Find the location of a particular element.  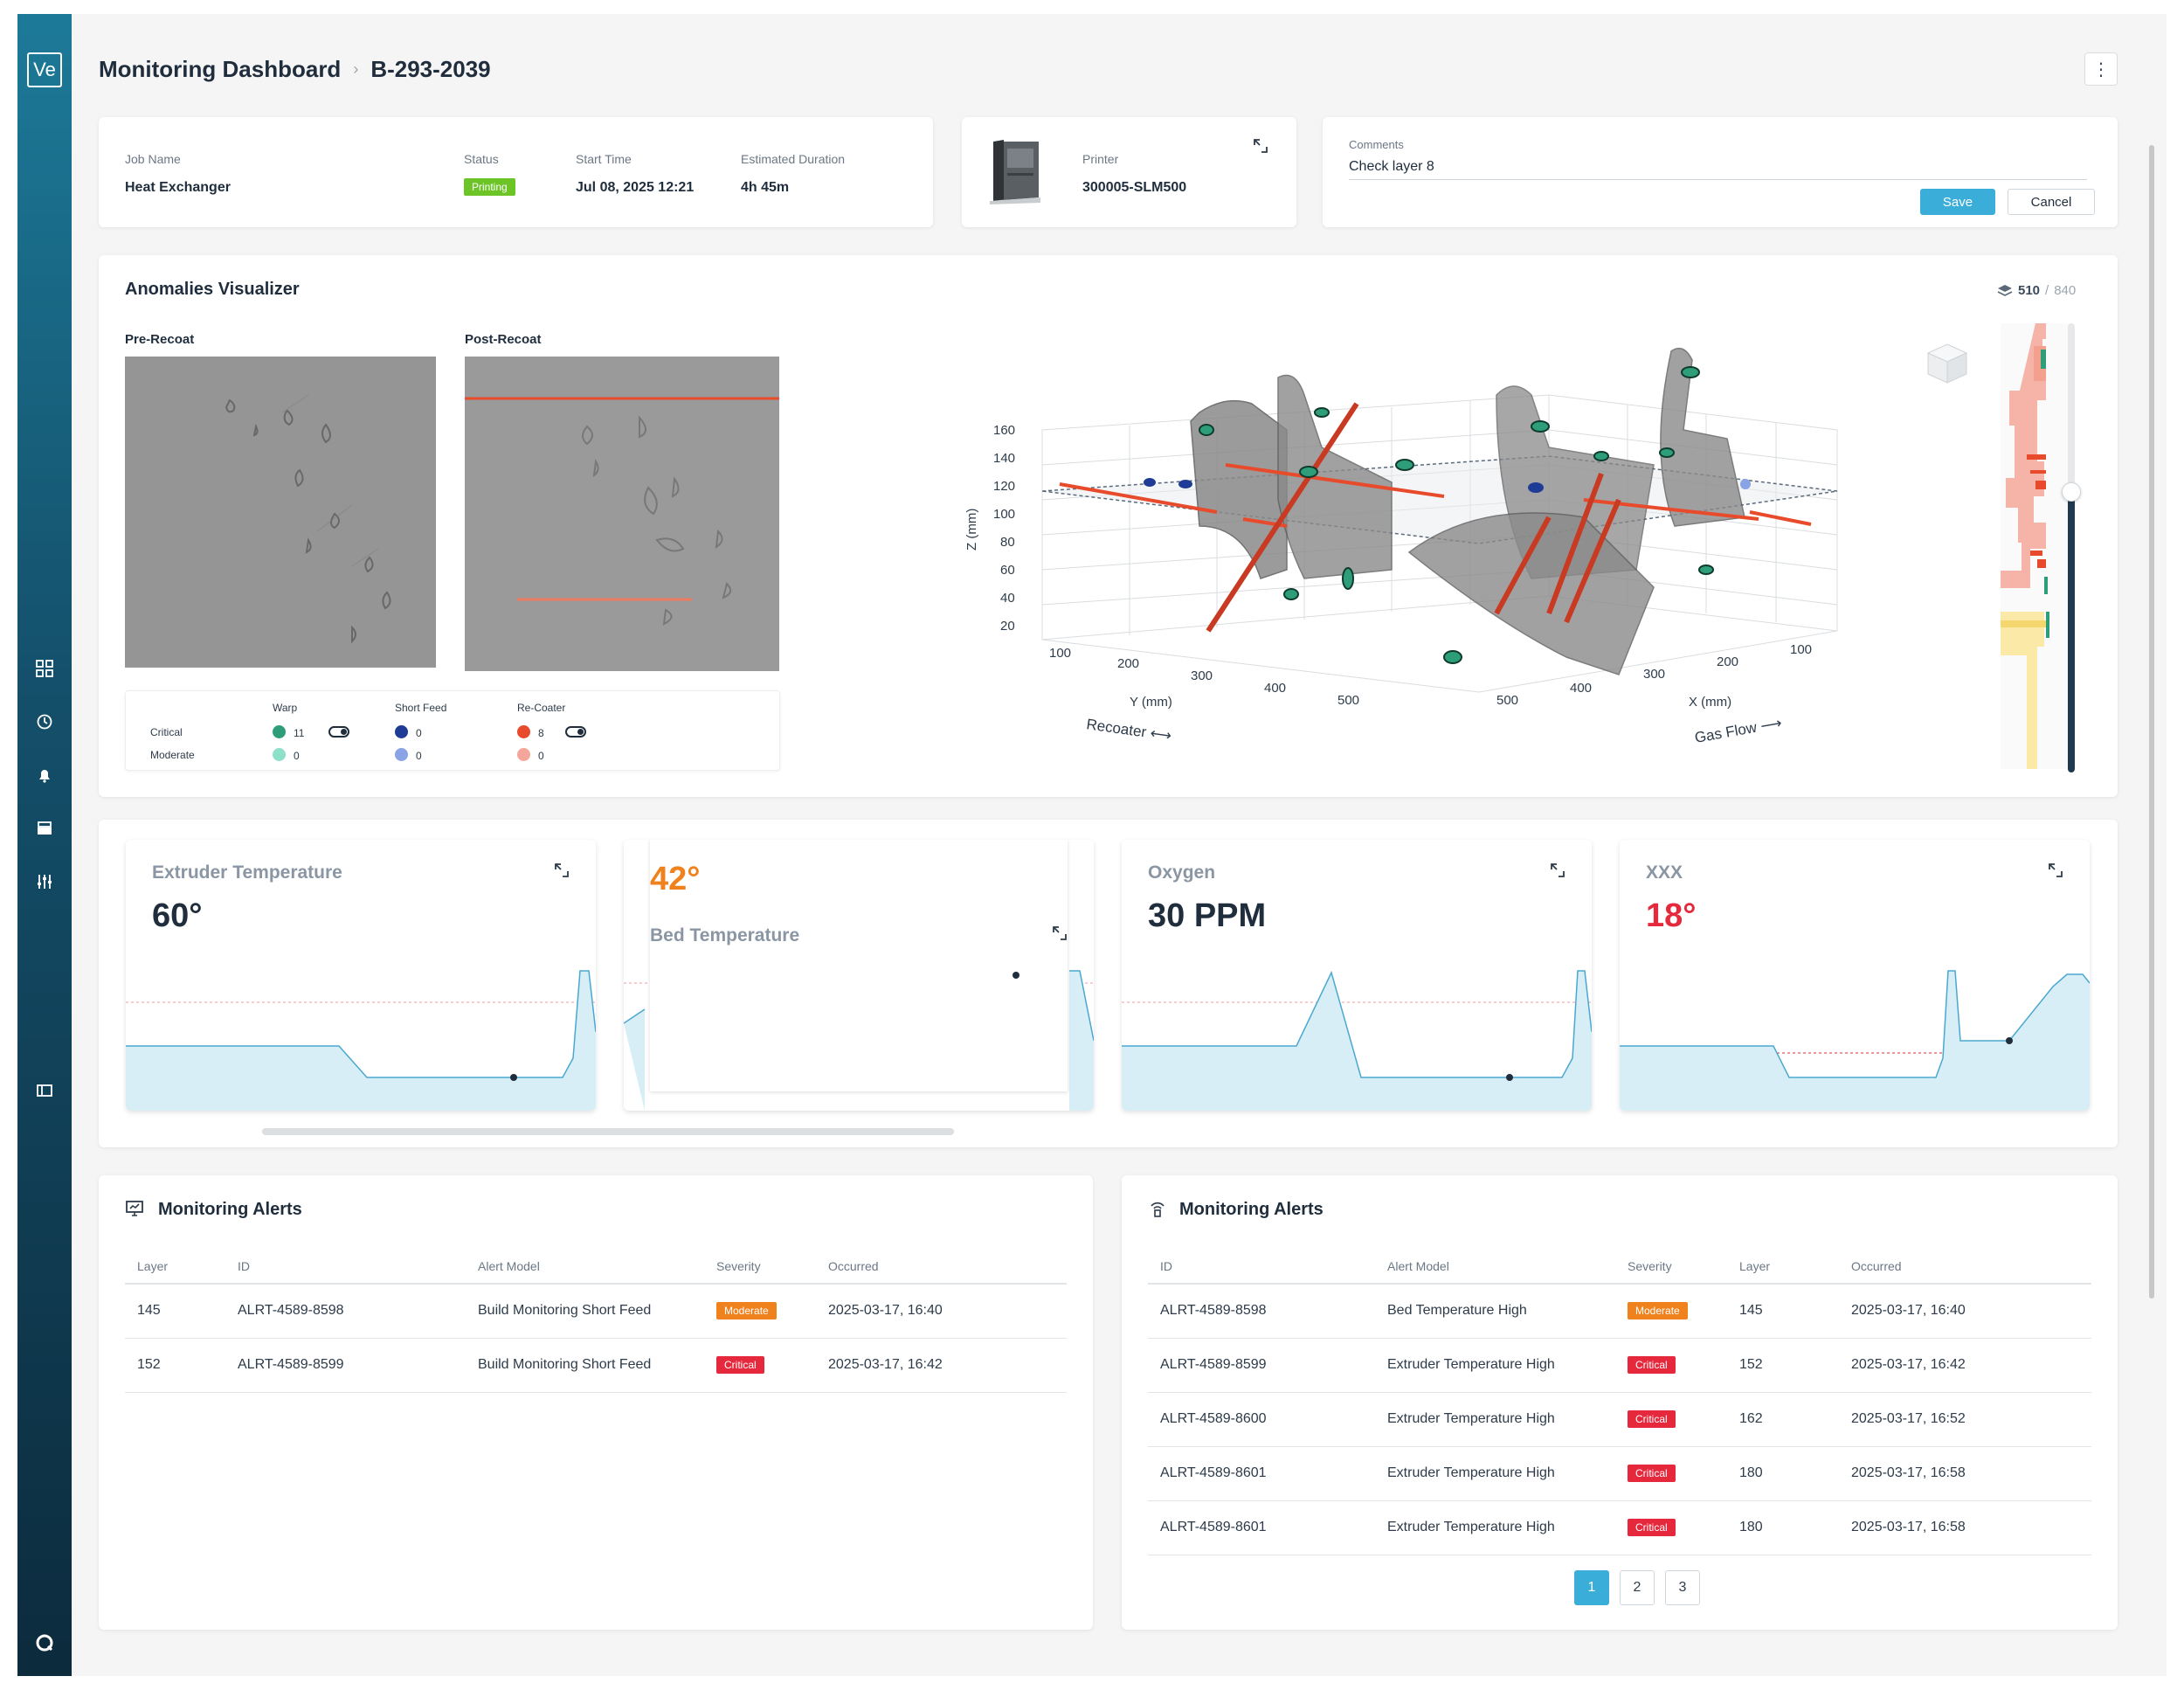

short-feed-critical-count: 0 is located at coordinates (419, 733).